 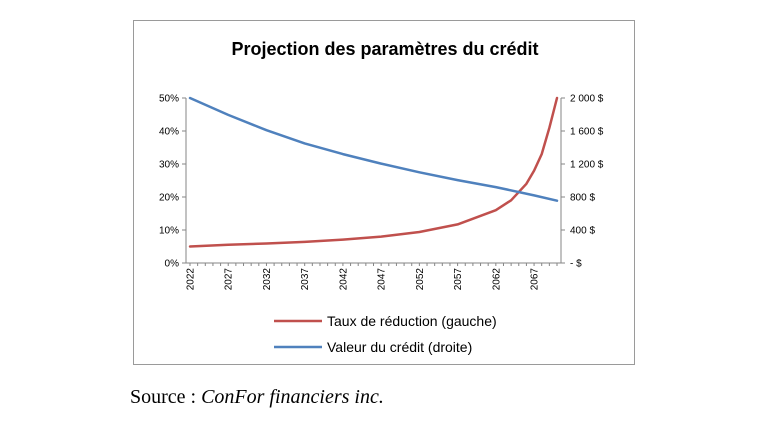 I want to click on x-tick-label: 2022, so click(x=191, y=279).